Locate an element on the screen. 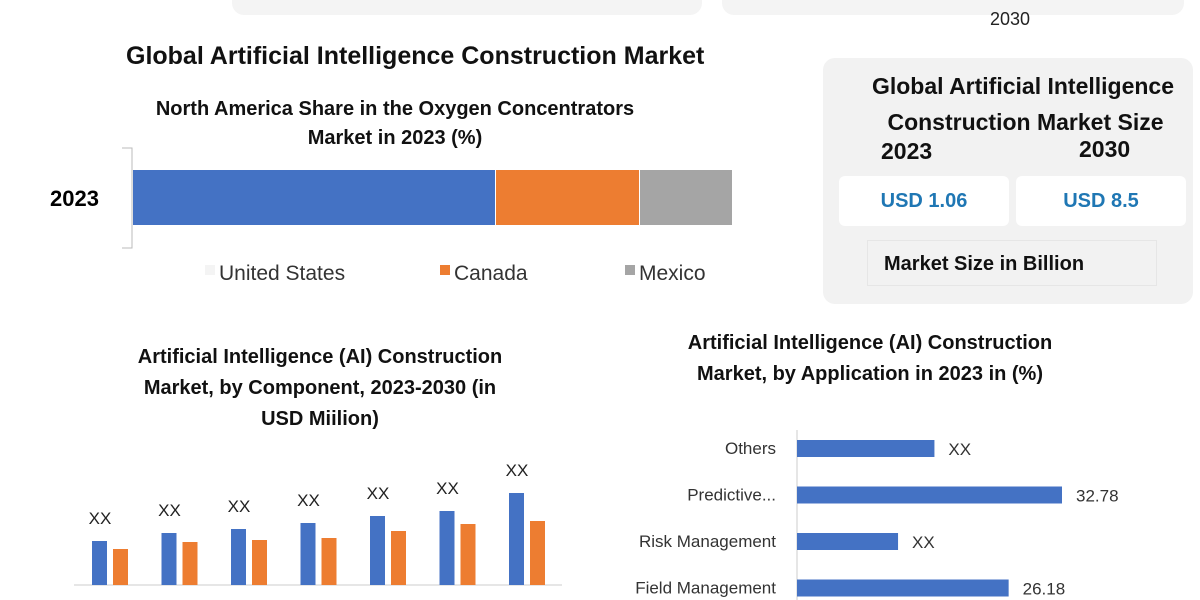 This screenshot has width=1200, height=600. share-chart: 2023 United States Canada Mexico is located at coordinates (391, 216).